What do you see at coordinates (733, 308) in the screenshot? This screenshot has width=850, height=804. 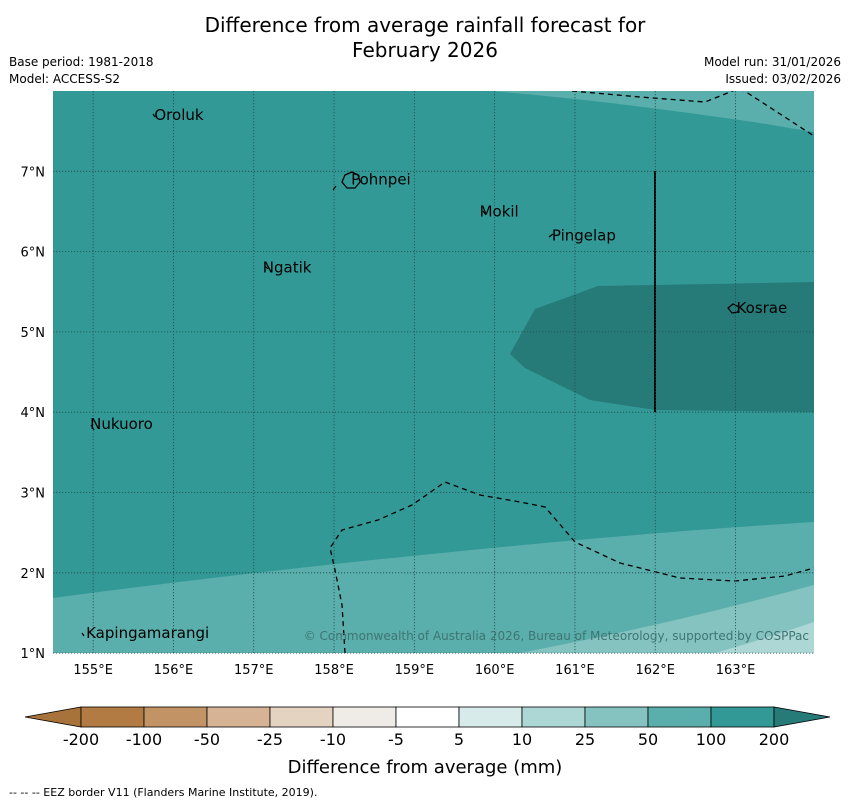 I see `kosrae-island` at bounding box center [733, 308].